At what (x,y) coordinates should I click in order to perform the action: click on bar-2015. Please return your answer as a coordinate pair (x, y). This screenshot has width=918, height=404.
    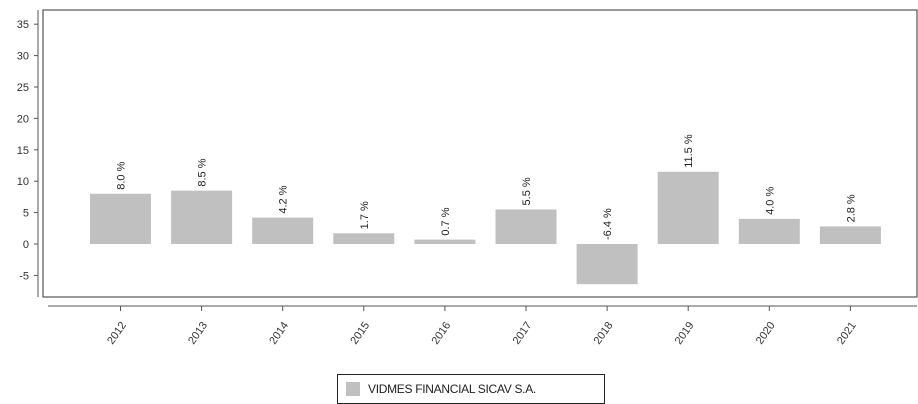
    Looking at the image, I should click on (364, 238).